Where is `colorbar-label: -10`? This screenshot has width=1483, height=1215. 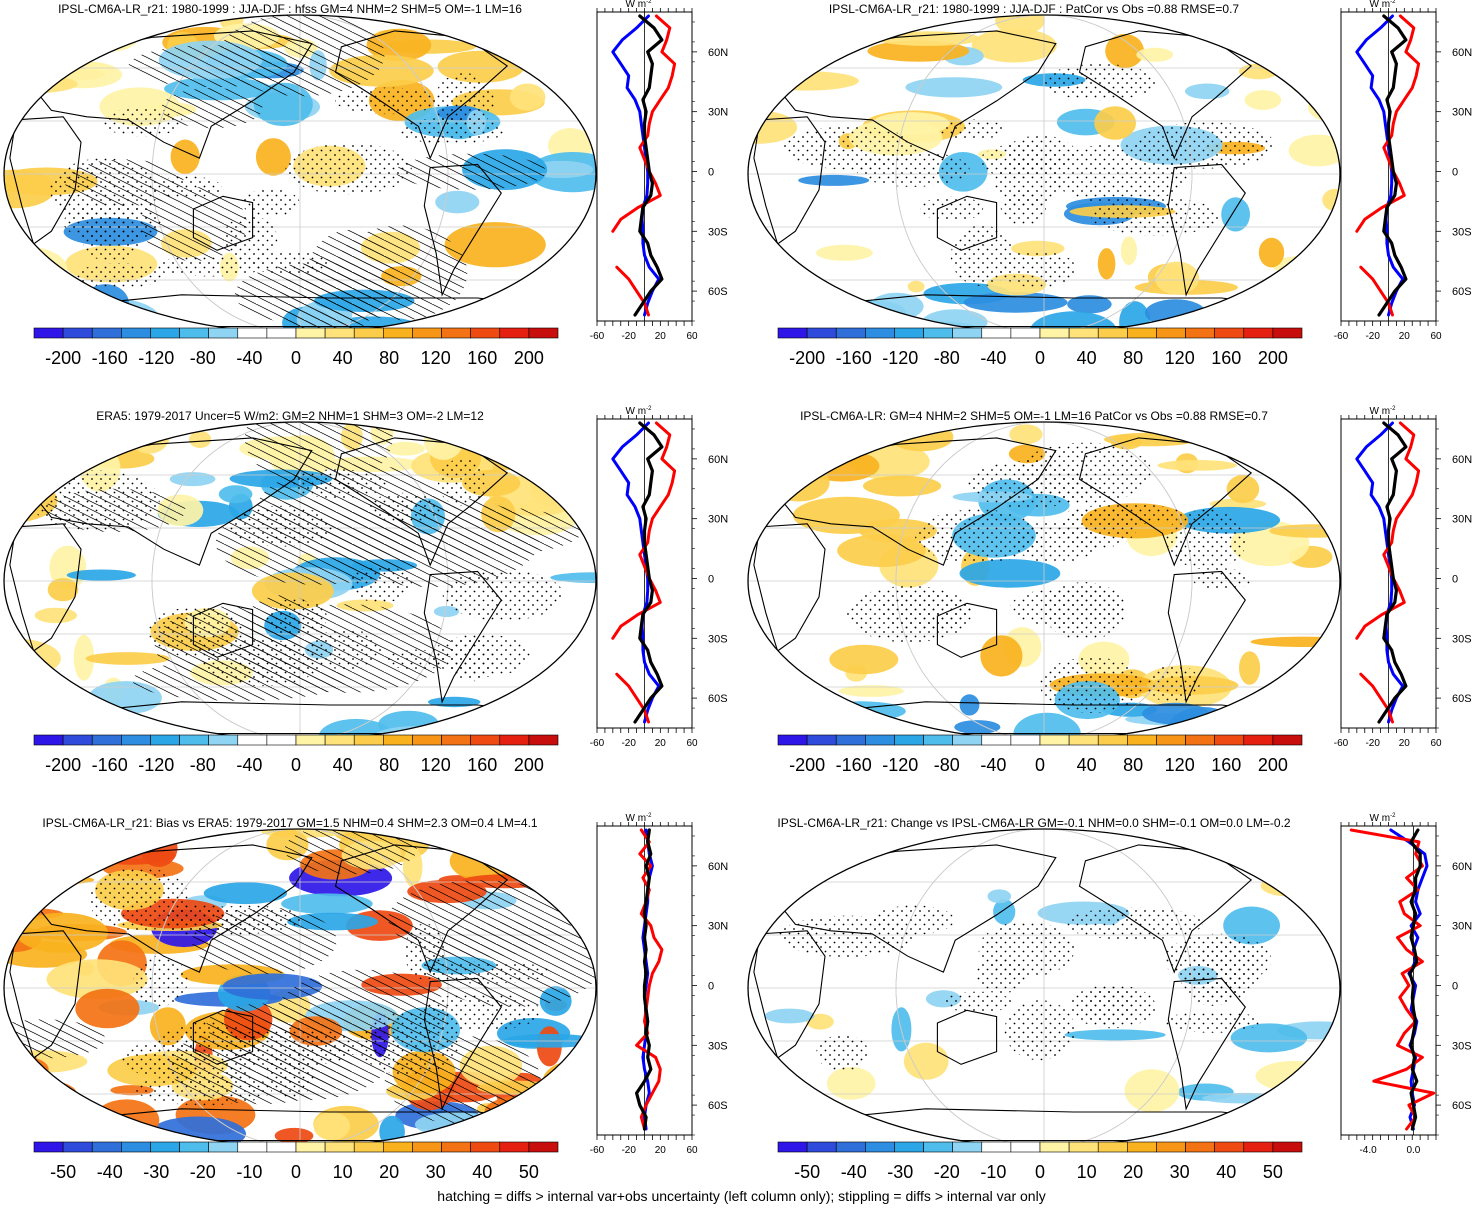
colorbar-label: -10 is located at coordinates (993, 1172).